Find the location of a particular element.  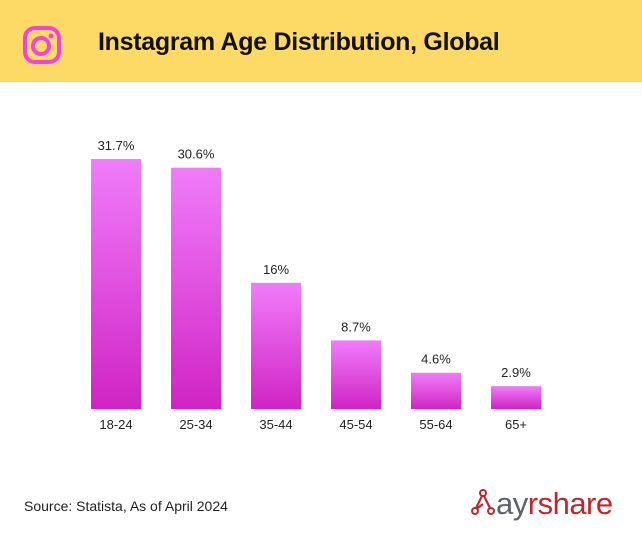

logo-text-ay: ay is located at coordinates (512, 503).